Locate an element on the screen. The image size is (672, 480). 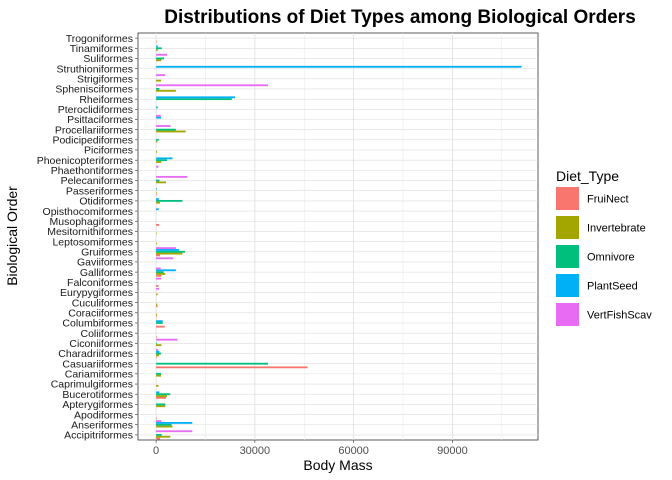
bar-pelecaniformes-omnivore is located at coordinates (158, 180).